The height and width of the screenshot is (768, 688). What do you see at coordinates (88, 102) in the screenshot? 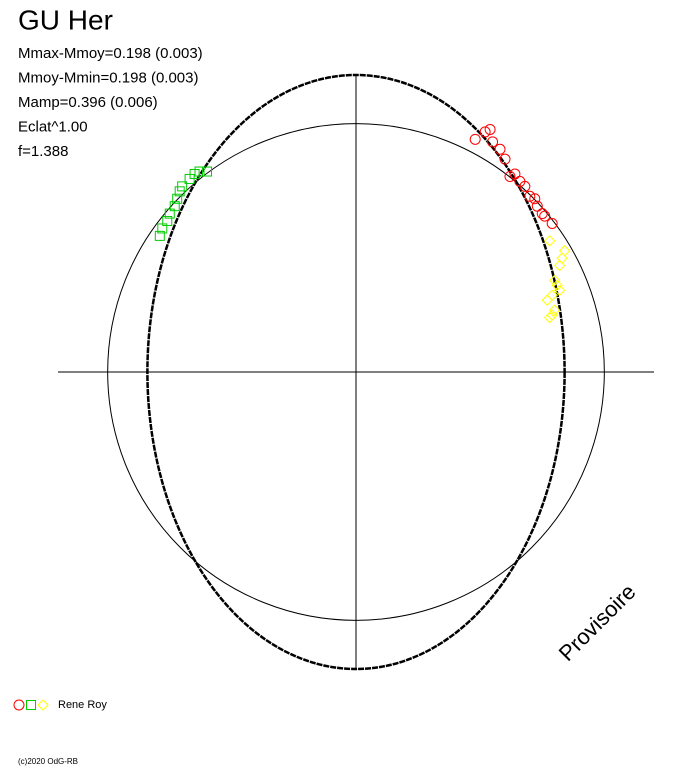
I see `stat-line: Mamp=0.396 (0.006)` at bounding box center [88, 102].